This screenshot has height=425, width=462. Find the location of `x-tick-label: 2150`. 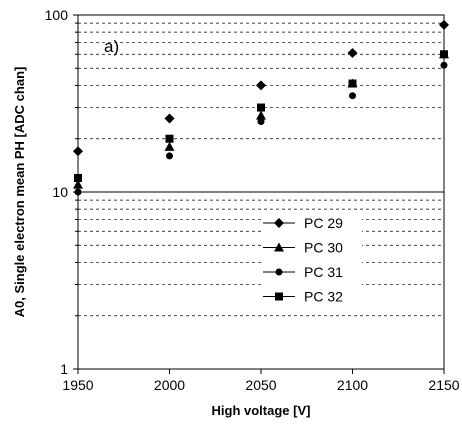

x-tick-label: 2150 is located at coordinates (443, 385).